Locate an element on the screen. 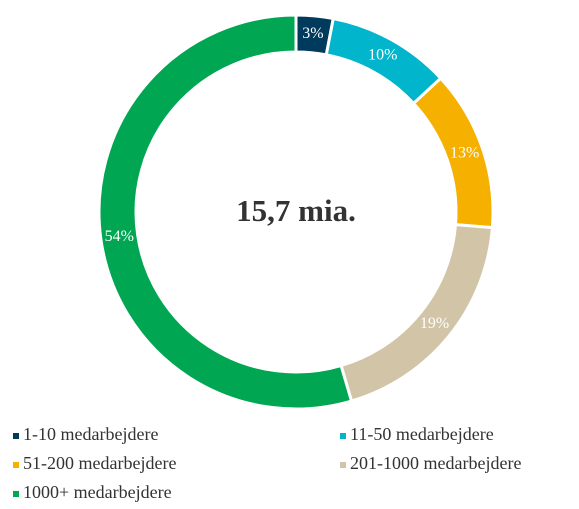 Image resolution: width=579 pixels, height=509 pixels. data-label: 19% is located at coordinates (434, 323).